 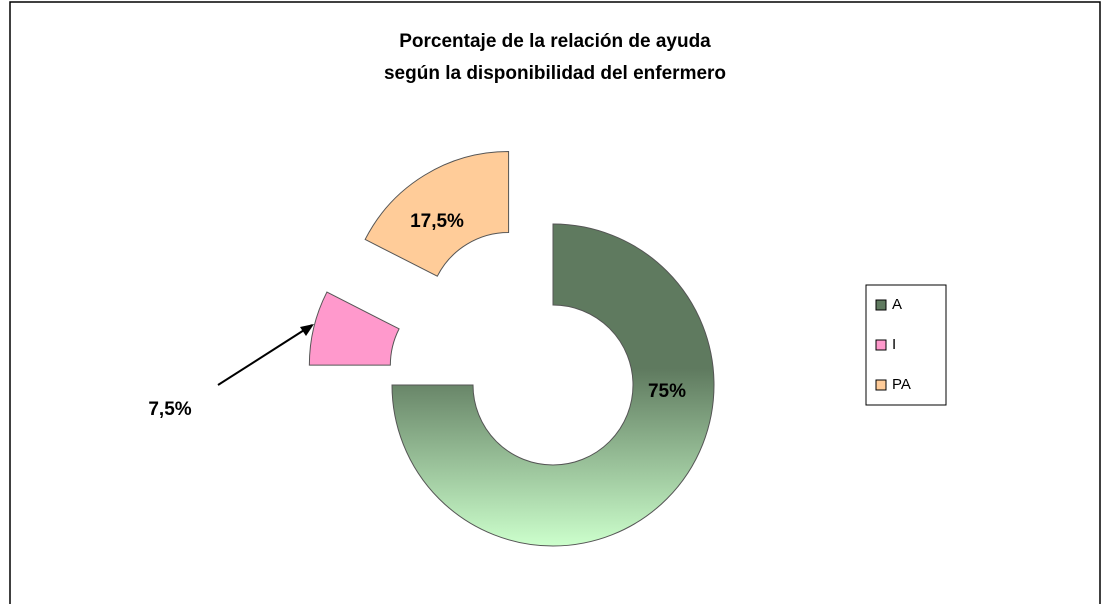 I want to click on legend-label: I, so click(x=894, y=344).